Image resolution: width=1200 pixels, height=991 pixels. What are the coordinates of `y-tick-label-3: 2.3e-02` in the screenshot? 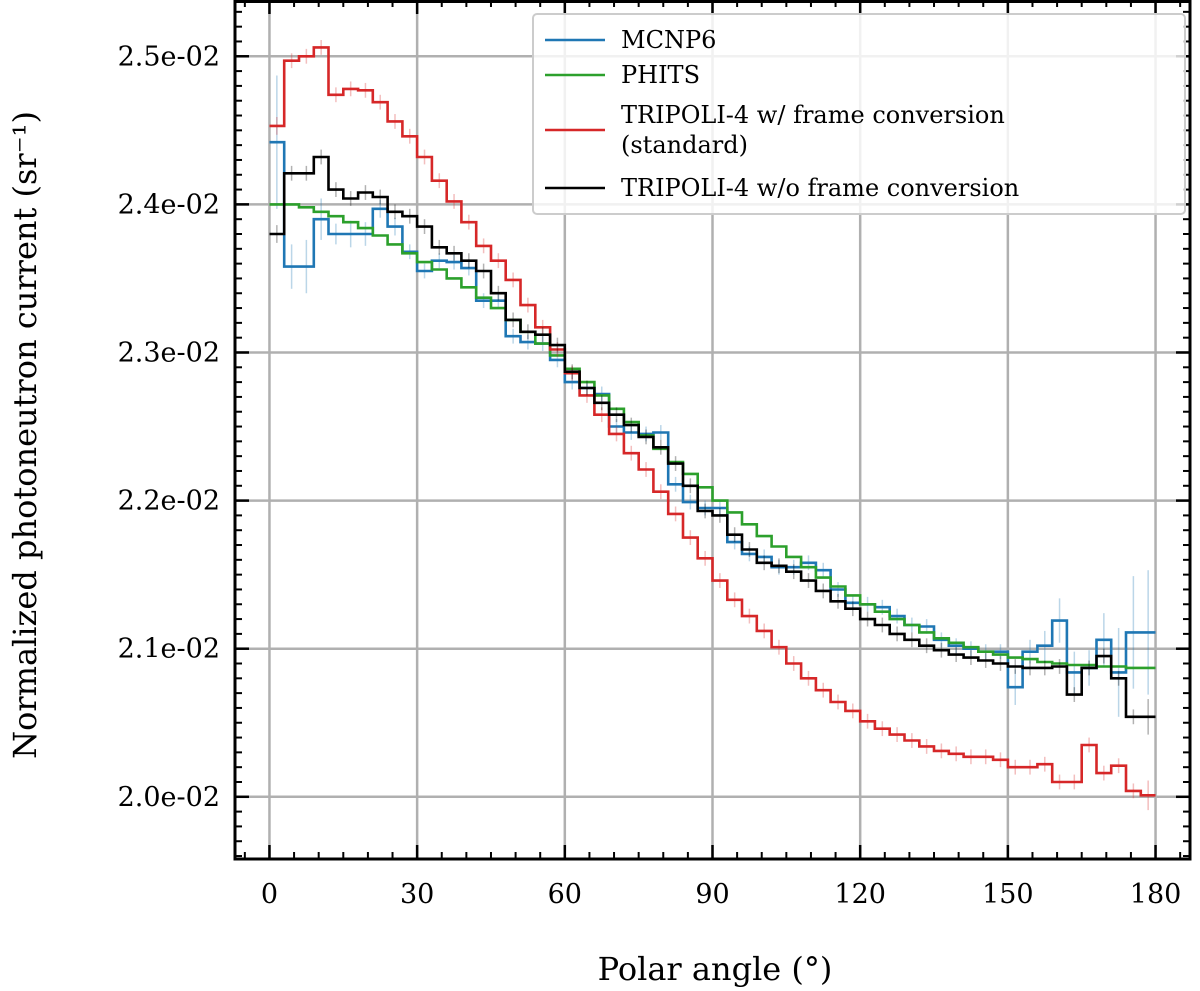 It's located at (169, 352).